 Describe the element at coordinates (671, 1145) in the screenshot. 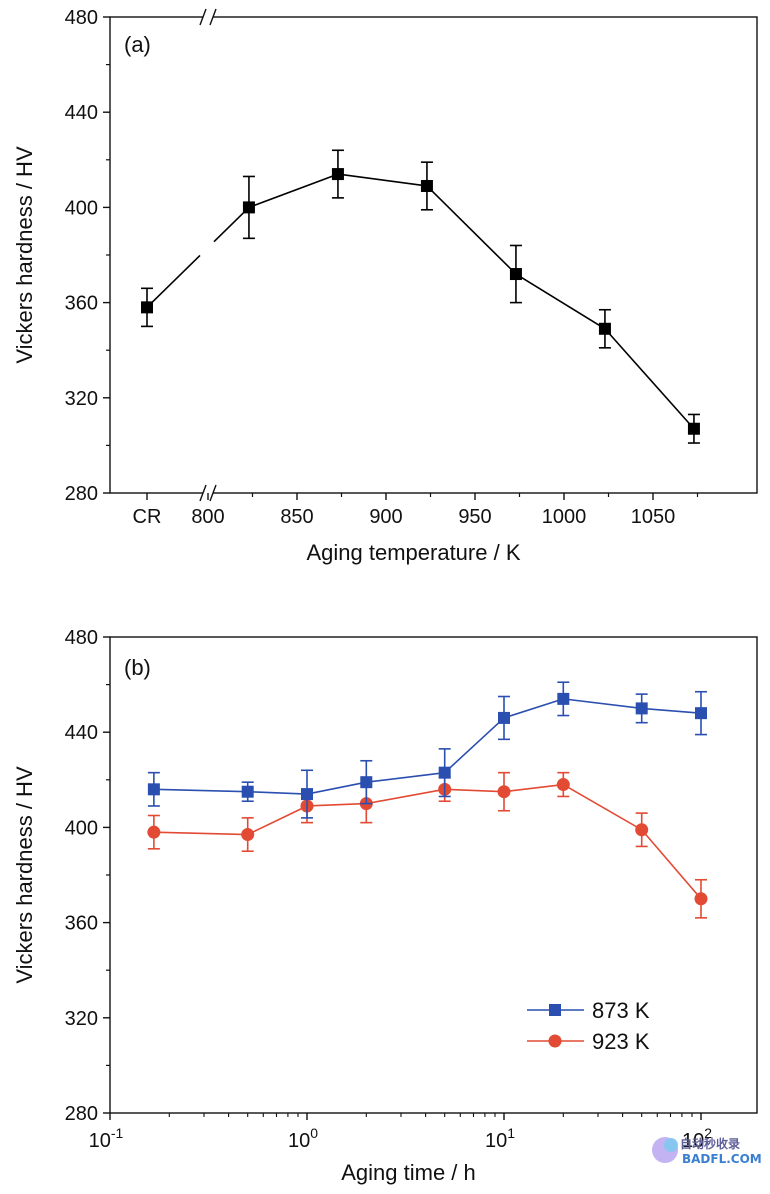

I see `watermark-logo-icon-highlight` at that location.